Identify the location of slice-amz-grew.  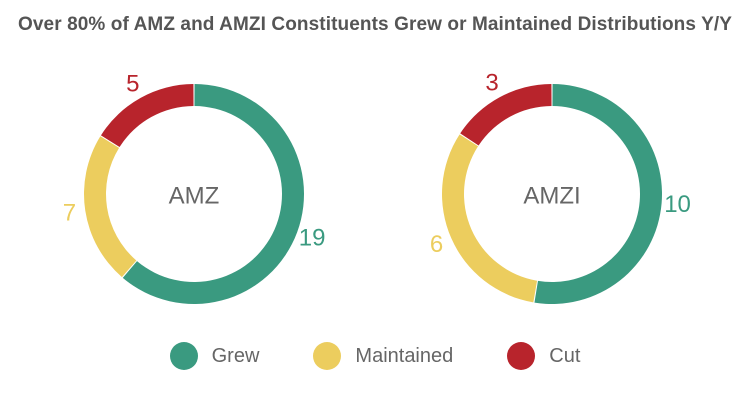
(213, 194).